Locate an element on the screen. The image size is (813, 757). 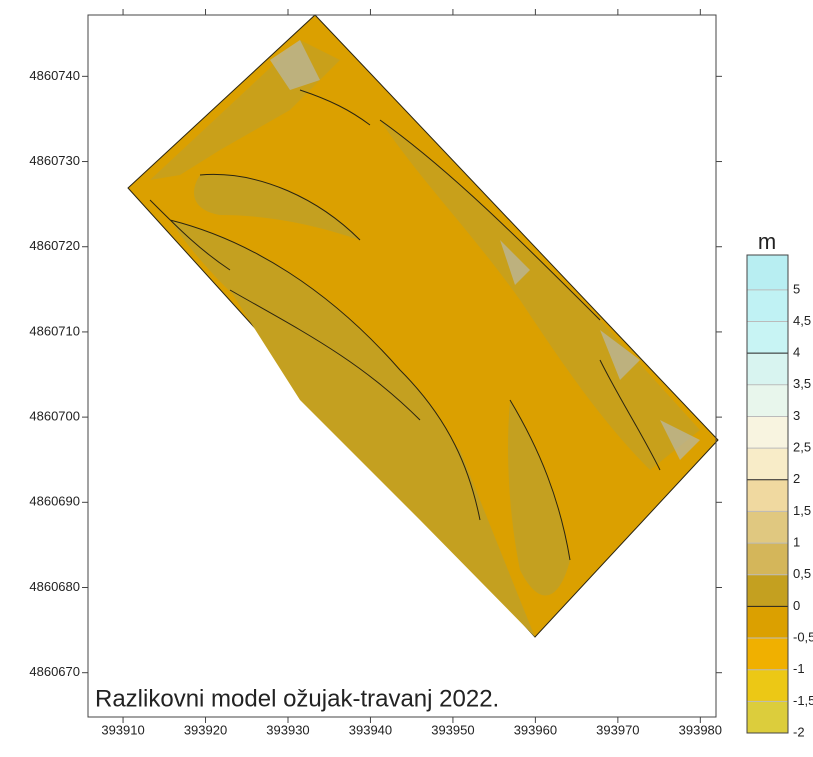
x-tick-label: 393930 is located at coordinates (287, 729).